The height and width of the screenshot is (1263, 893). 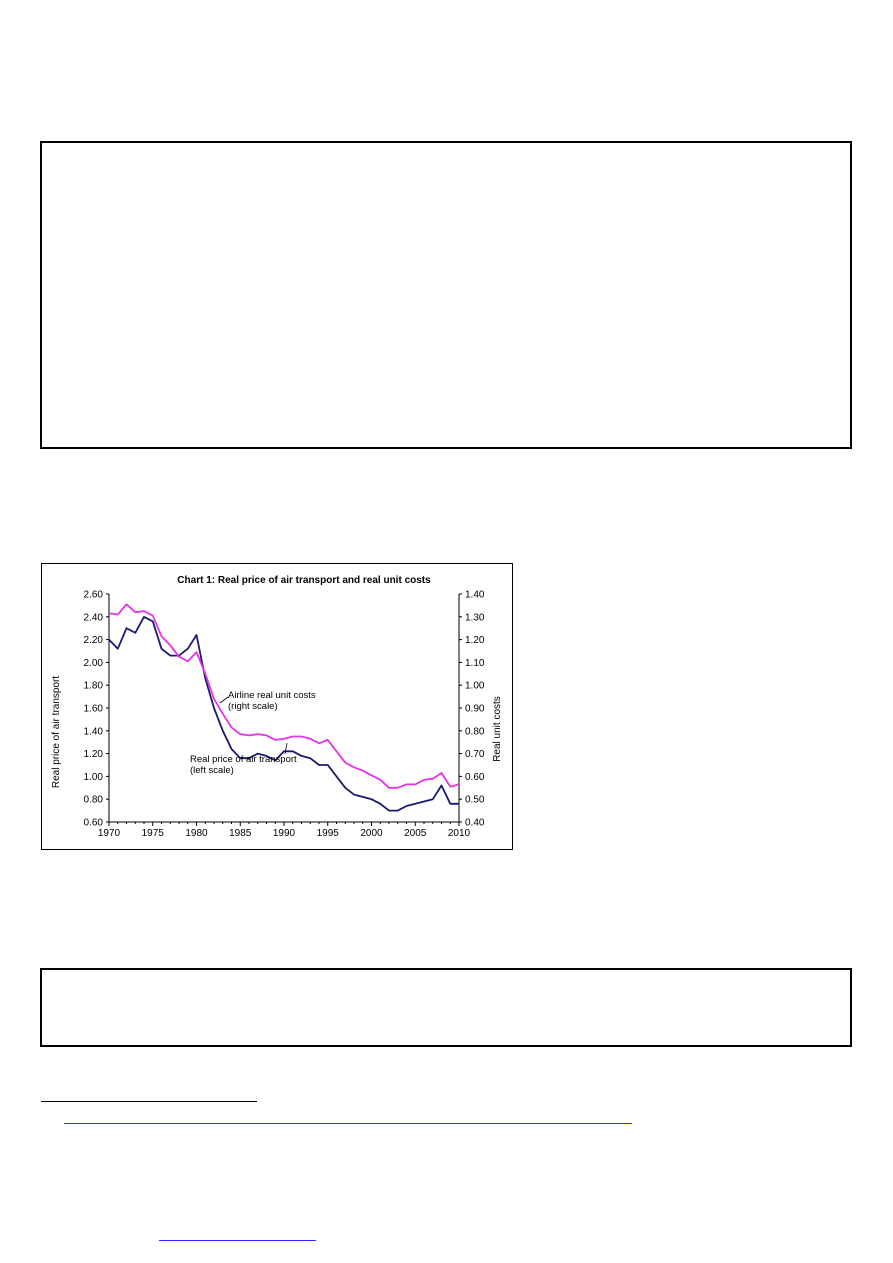 I want to click on x-tick-label: 1975, so click(x=153, y=833).